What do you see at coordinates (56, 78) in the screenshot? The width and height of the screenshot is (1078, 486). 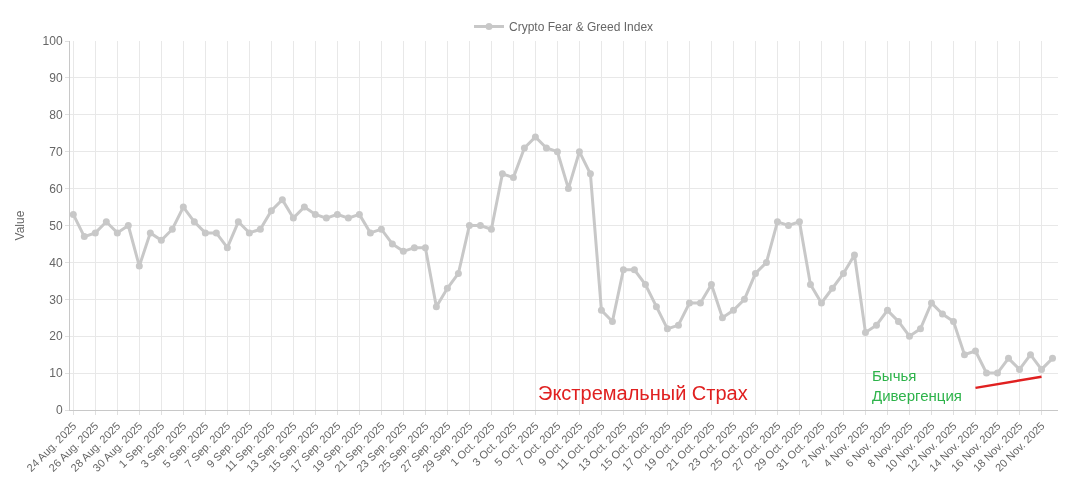 I see `y-tick-label: 90` at bounding box center [56, 78].